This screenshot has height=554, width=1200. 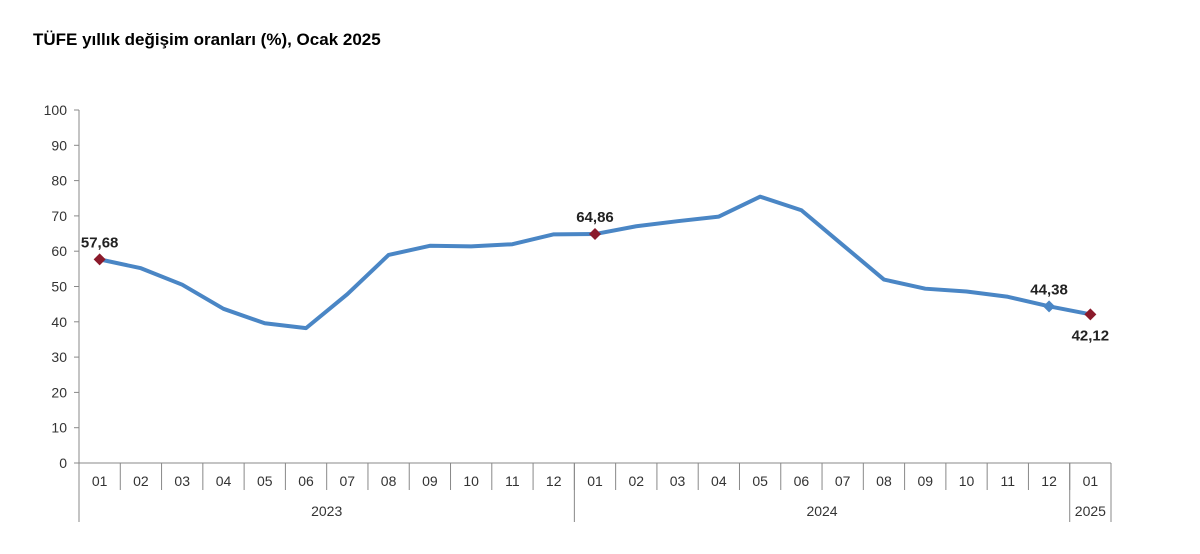 What do you see at coordinates (59, 392) in the screenshot?
I see `y-tick-label: 20` at bounding box center [59, 392].